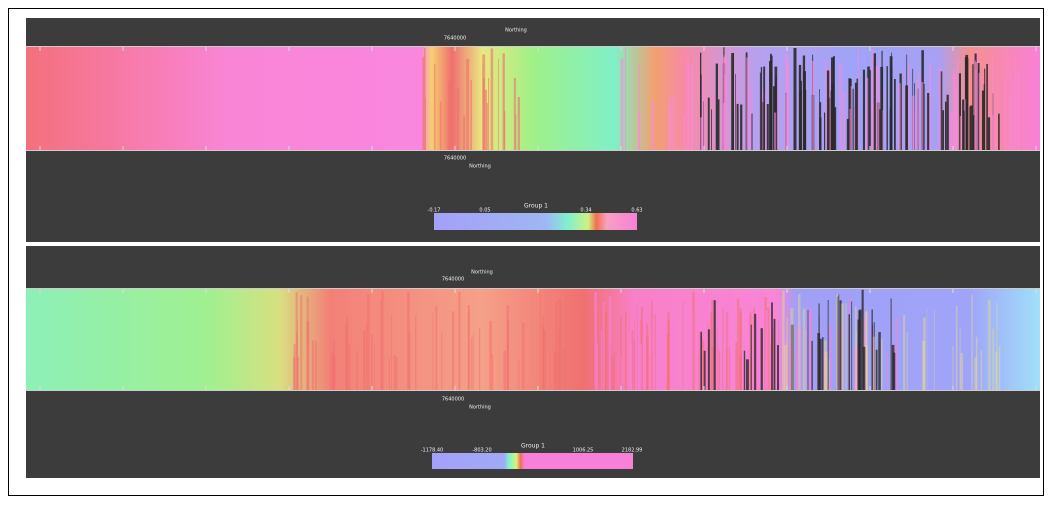 The height and width of the screenshot is (508, 1052). I want to click on colorbar-tick: 1006.25, so click(583, 451).